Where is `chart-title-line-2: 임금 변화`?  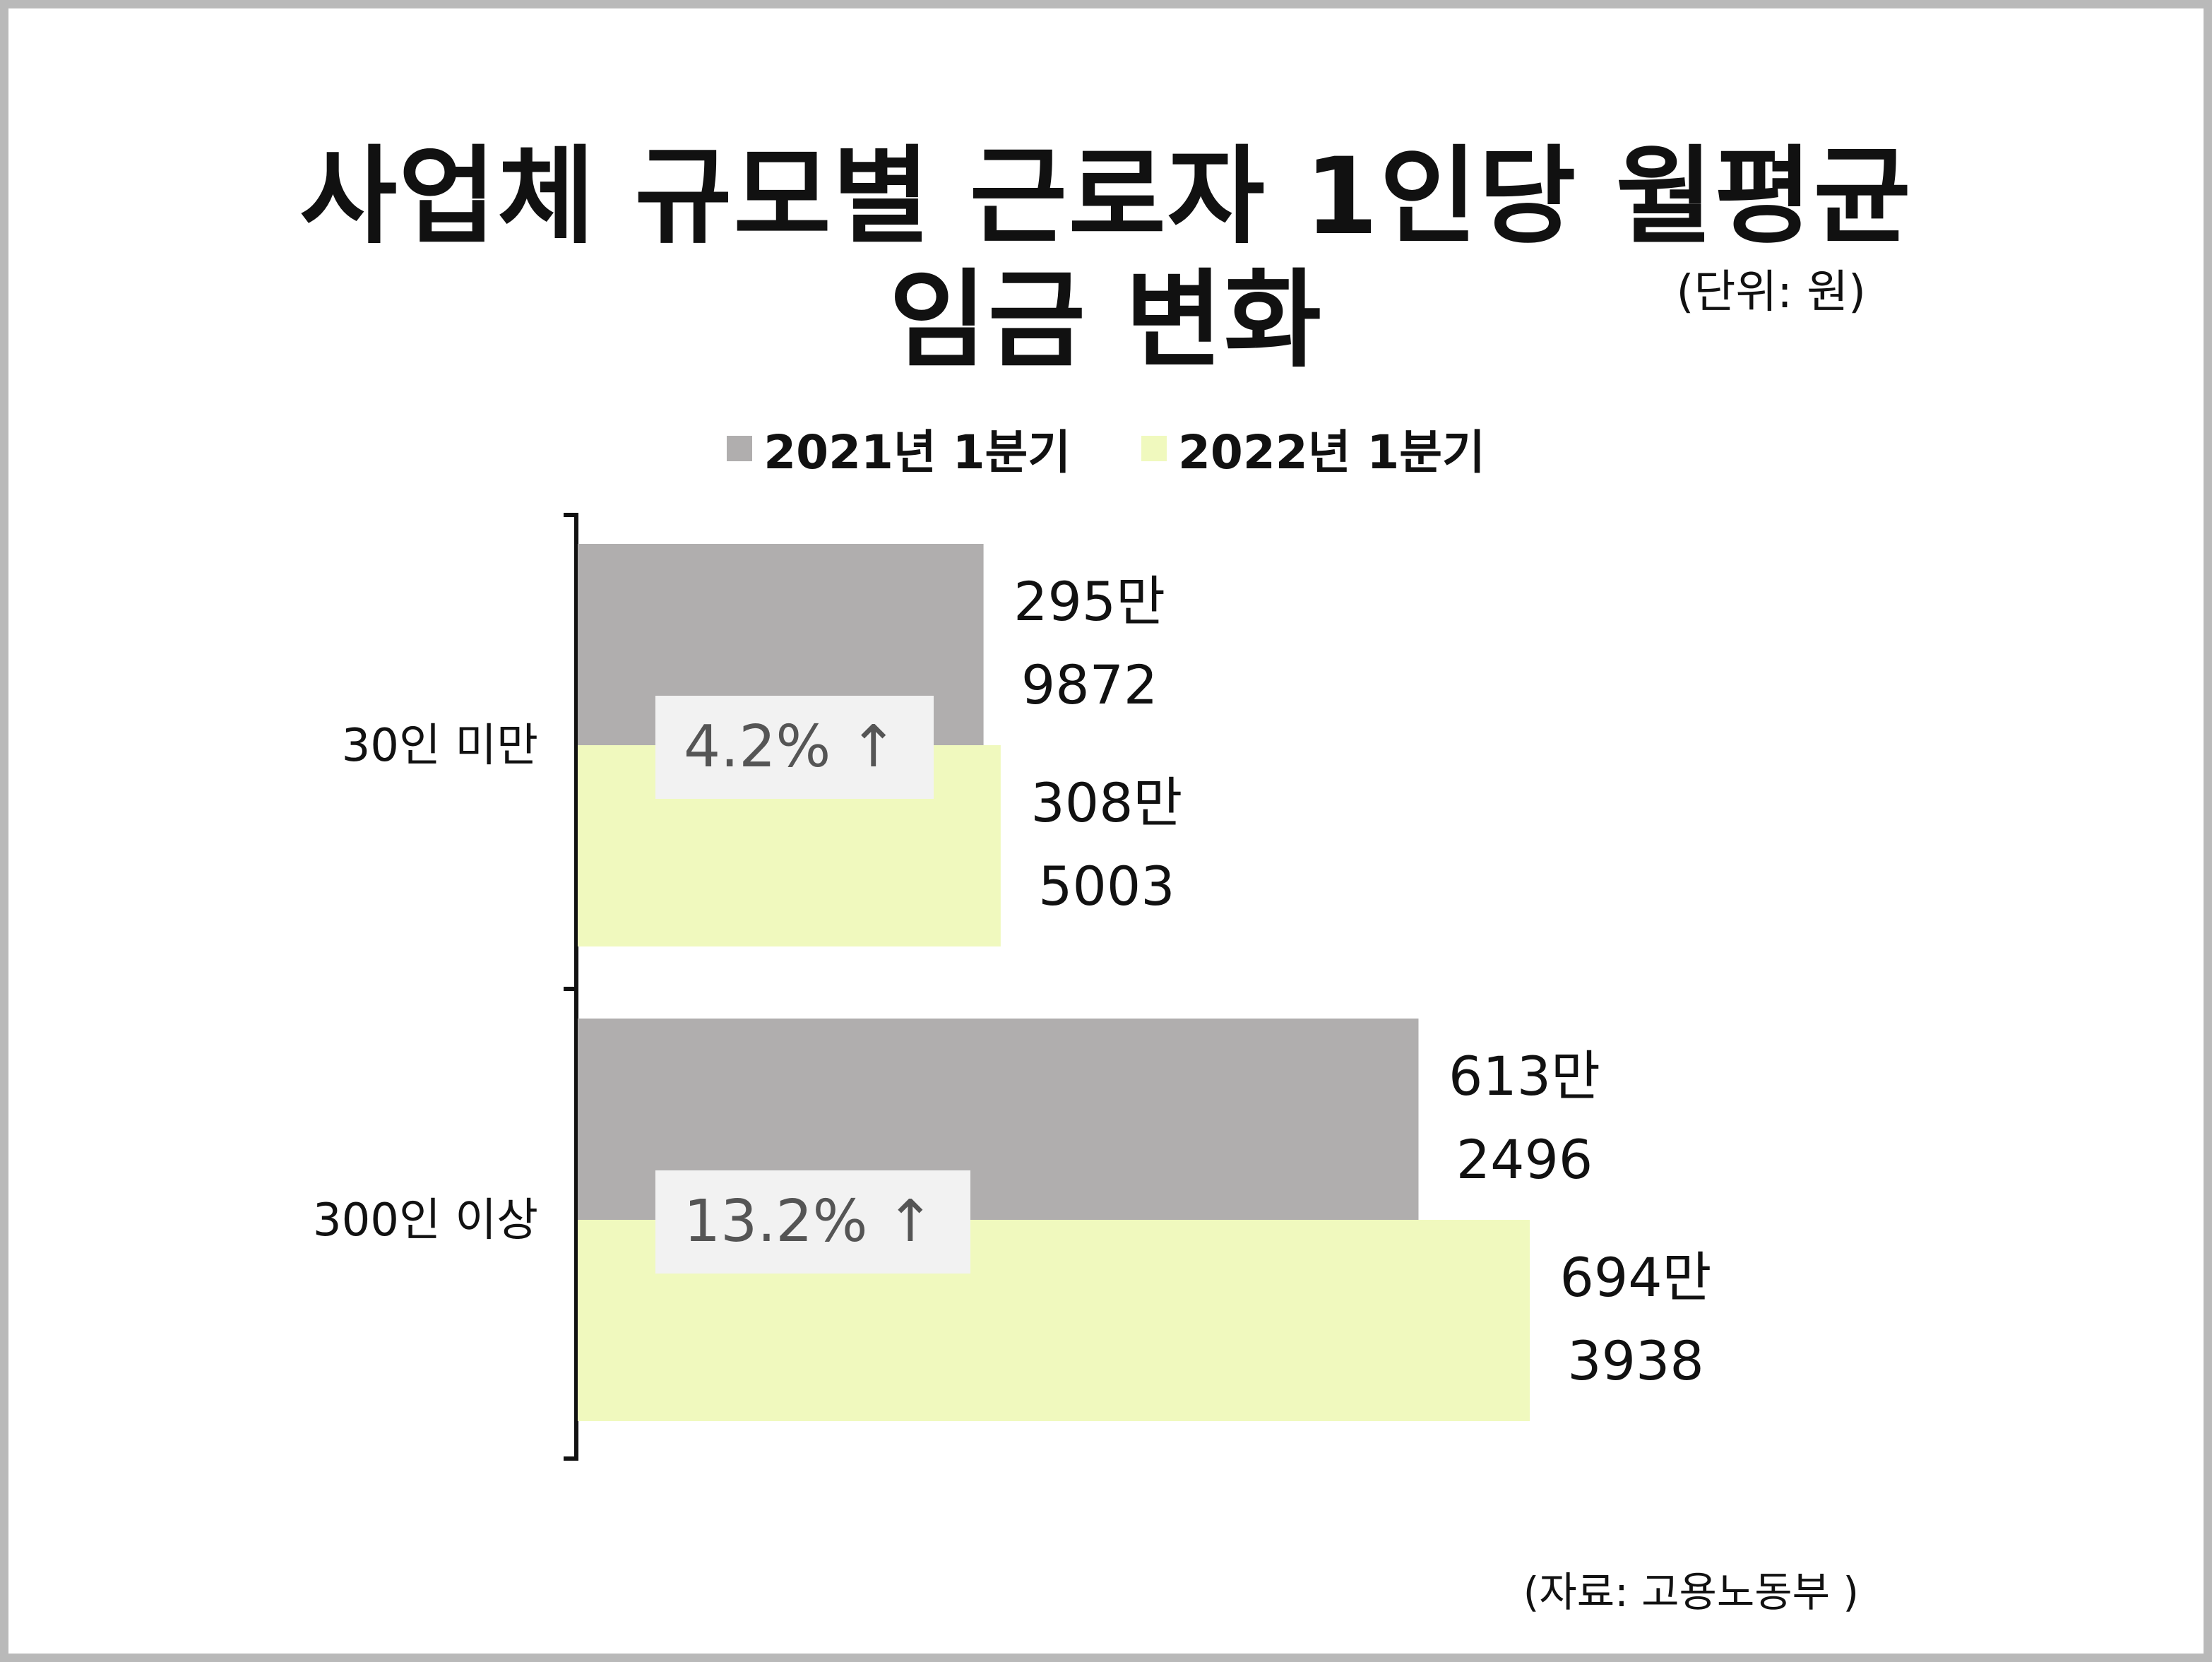
chart-title-line-2: 임금 변화 is located at coordinates (1106, 320).